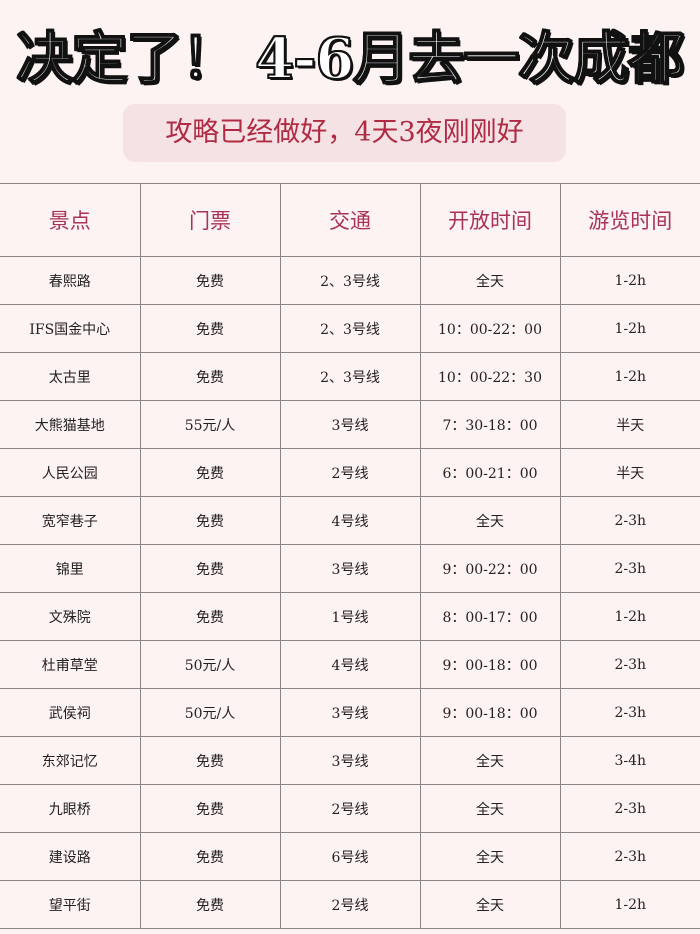 The width and height of the screenshot is (700, 934). Describe the element at coordinates (490, 220) in the screenshot. I see `header-opening-hours: 开放时间` at that location.